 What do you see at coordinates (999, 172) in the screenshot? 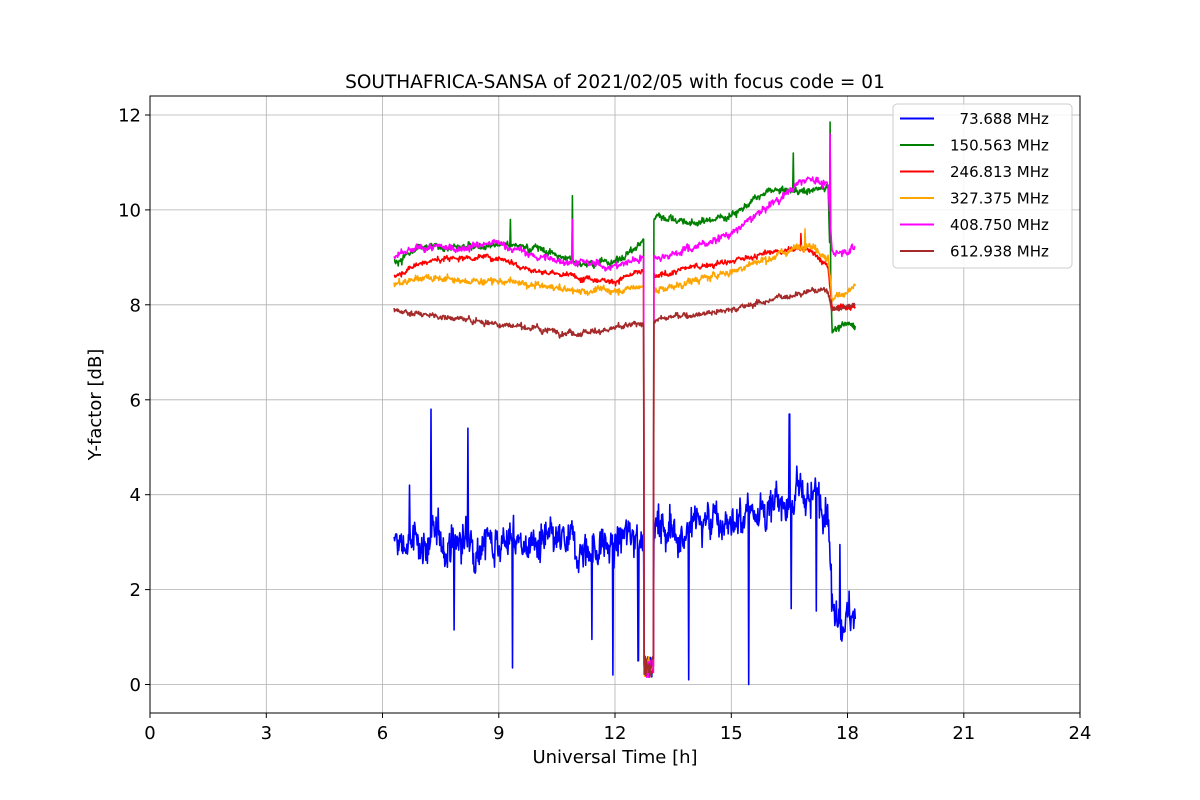
I see `legend-label: 246.813 MHz` at bounding box center [999, 172].